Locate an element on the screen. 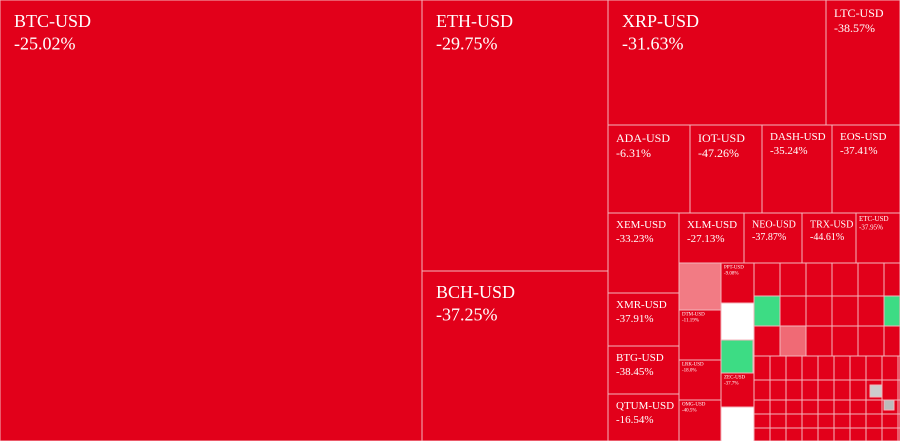  tile-name: BTC-USD is located at coordinates (52, 21).